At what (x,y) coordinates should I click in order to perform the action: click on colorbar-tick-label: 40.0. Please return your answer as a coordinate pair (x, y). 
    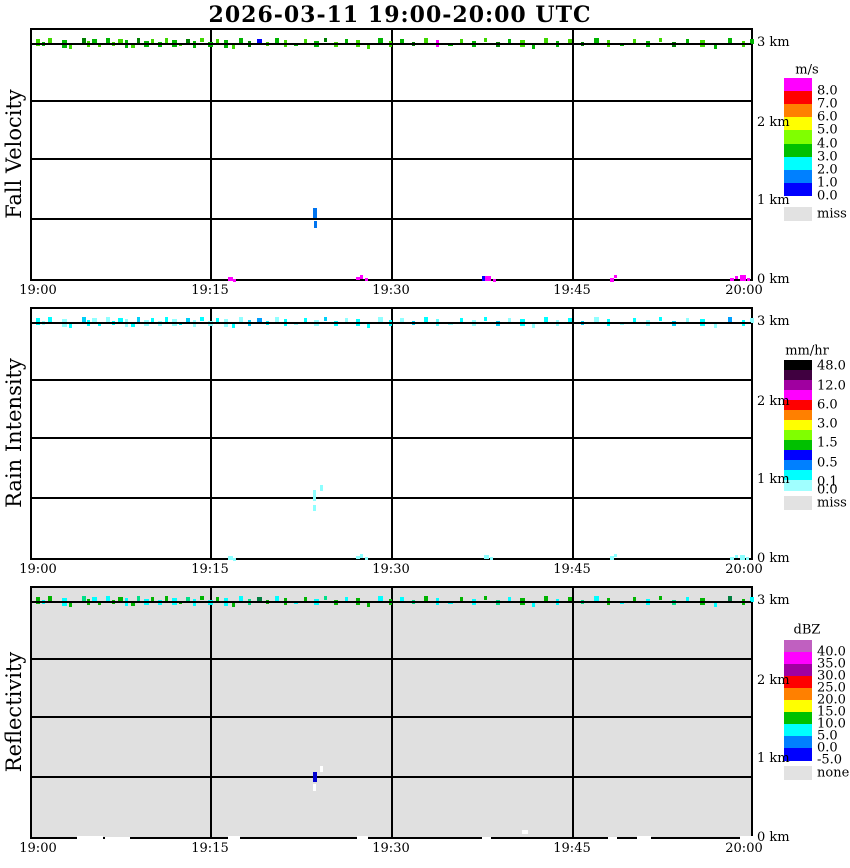
    Looking at the image, I should click on (831, 652).